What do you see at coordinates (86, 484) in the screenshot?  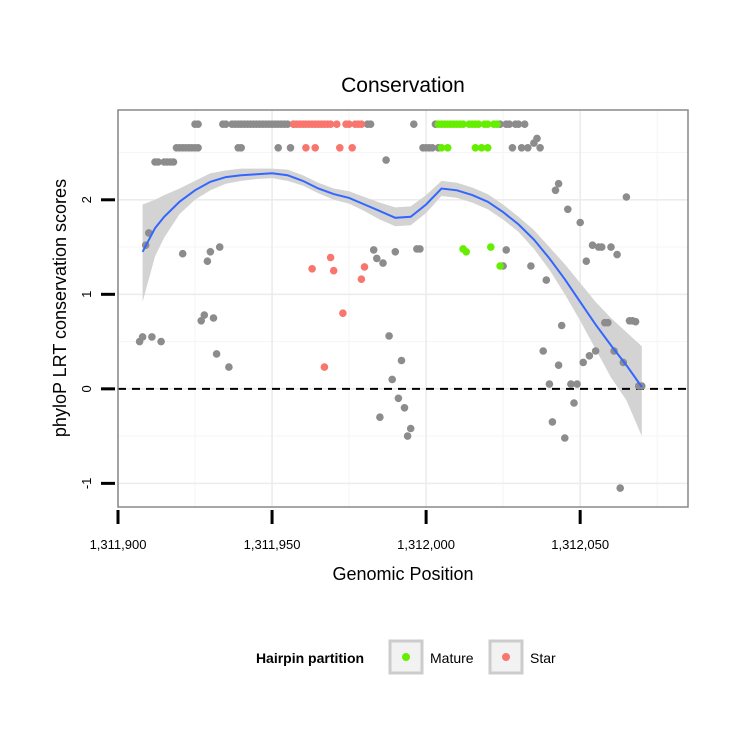 I see `y-tick-label: -1` at bounding box center [86, 484].